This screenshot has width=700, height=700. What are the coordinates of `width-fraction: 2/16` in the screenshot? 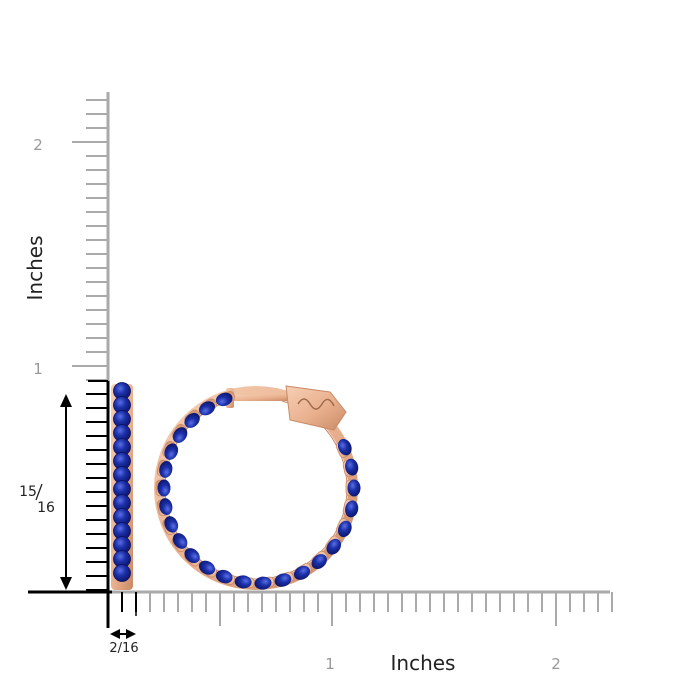 It's located at (123, 648).